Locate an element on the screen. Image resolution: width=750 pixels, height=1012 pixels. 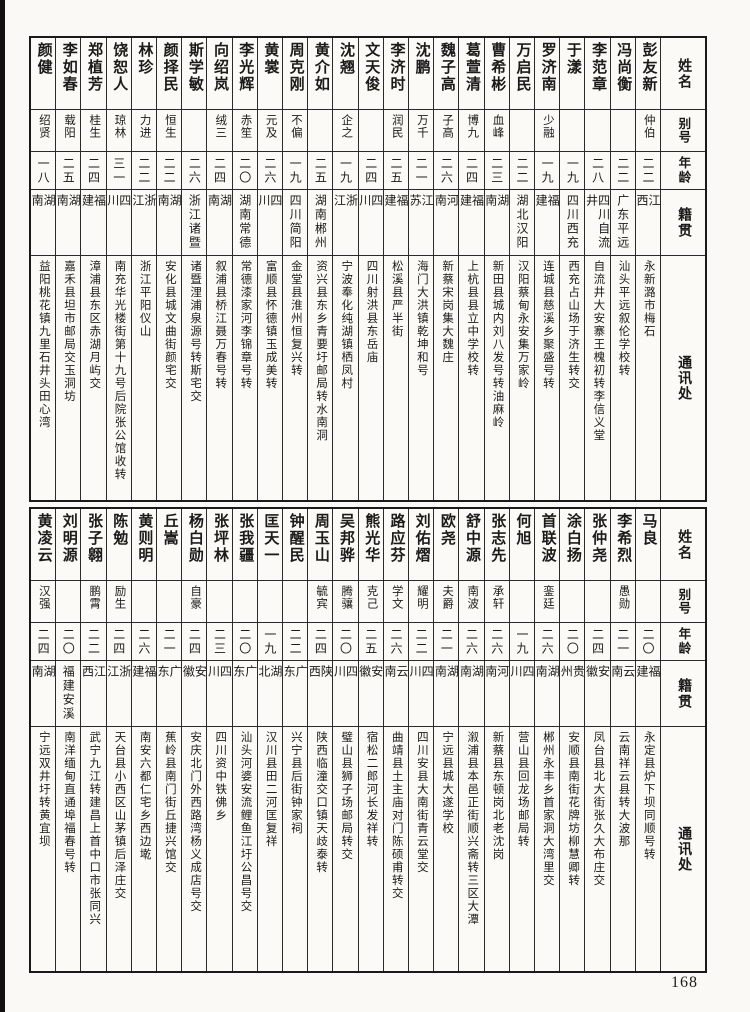
person-address: 叙浦县桥江聂万春号转 is located at coordinates (220, 325).